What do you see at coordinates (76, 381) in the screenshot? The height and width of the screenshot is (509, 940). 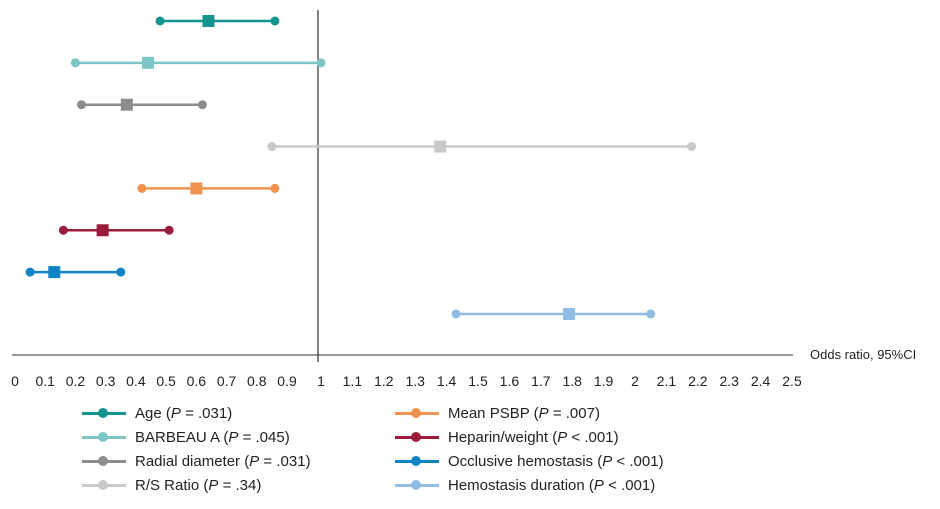 I see `x-tick-label: 0.2` at bounding box center [76, 381].